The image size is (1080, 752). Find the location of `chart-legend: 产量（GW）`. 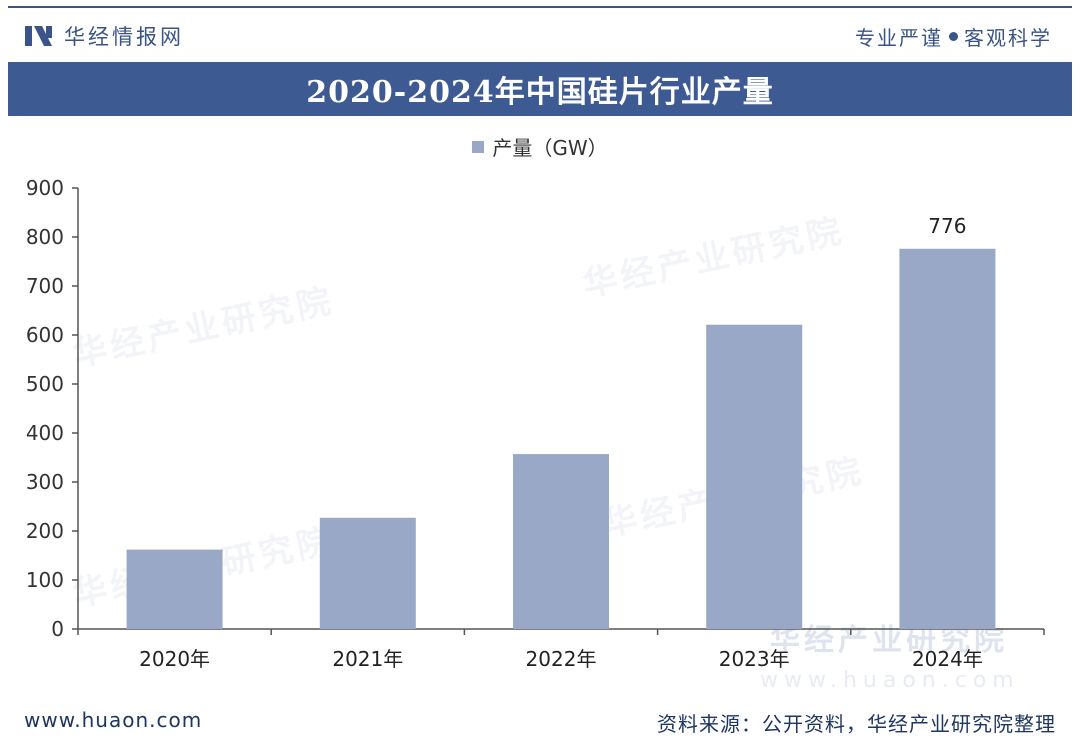

chart-legend: 产量（GW） is located at coordinates (540, 146).